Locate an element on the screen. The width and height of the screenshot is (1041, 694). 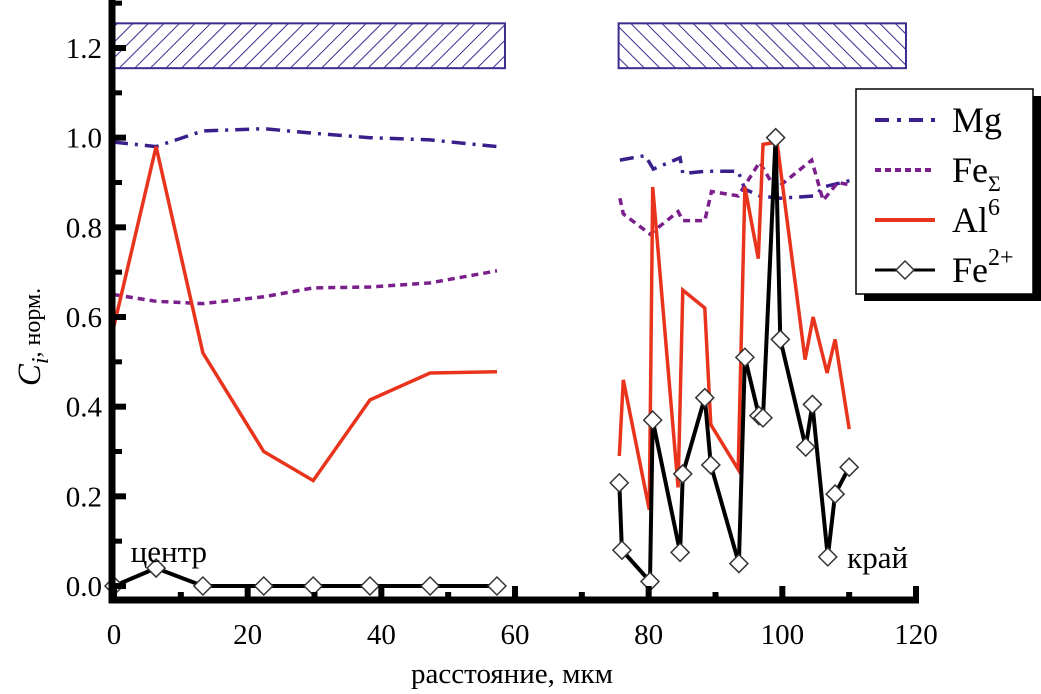
x-axis-title: расстояние, мкм is located at coordinates (512, 674).